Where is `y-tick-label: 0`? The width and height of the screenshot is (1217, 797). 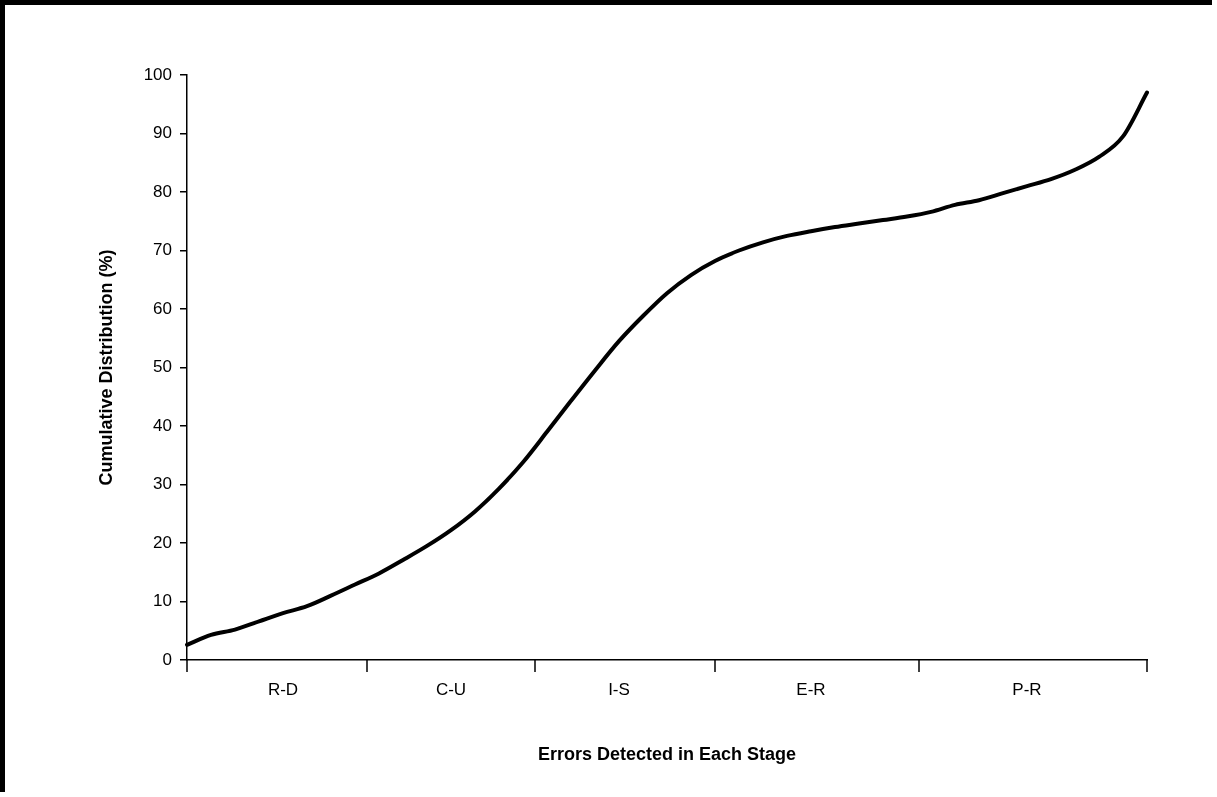
y-tick-label: 0 is located at coordinates (167, 659).